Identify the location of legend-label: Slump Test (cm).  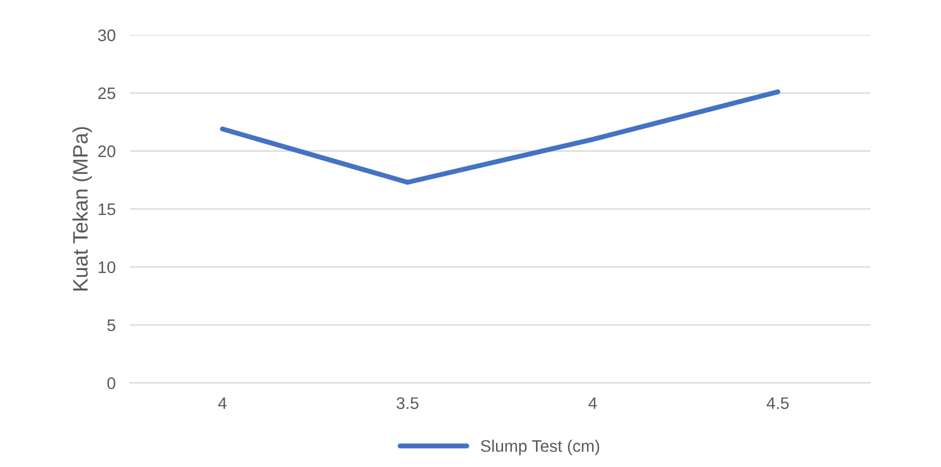
(540, 448).